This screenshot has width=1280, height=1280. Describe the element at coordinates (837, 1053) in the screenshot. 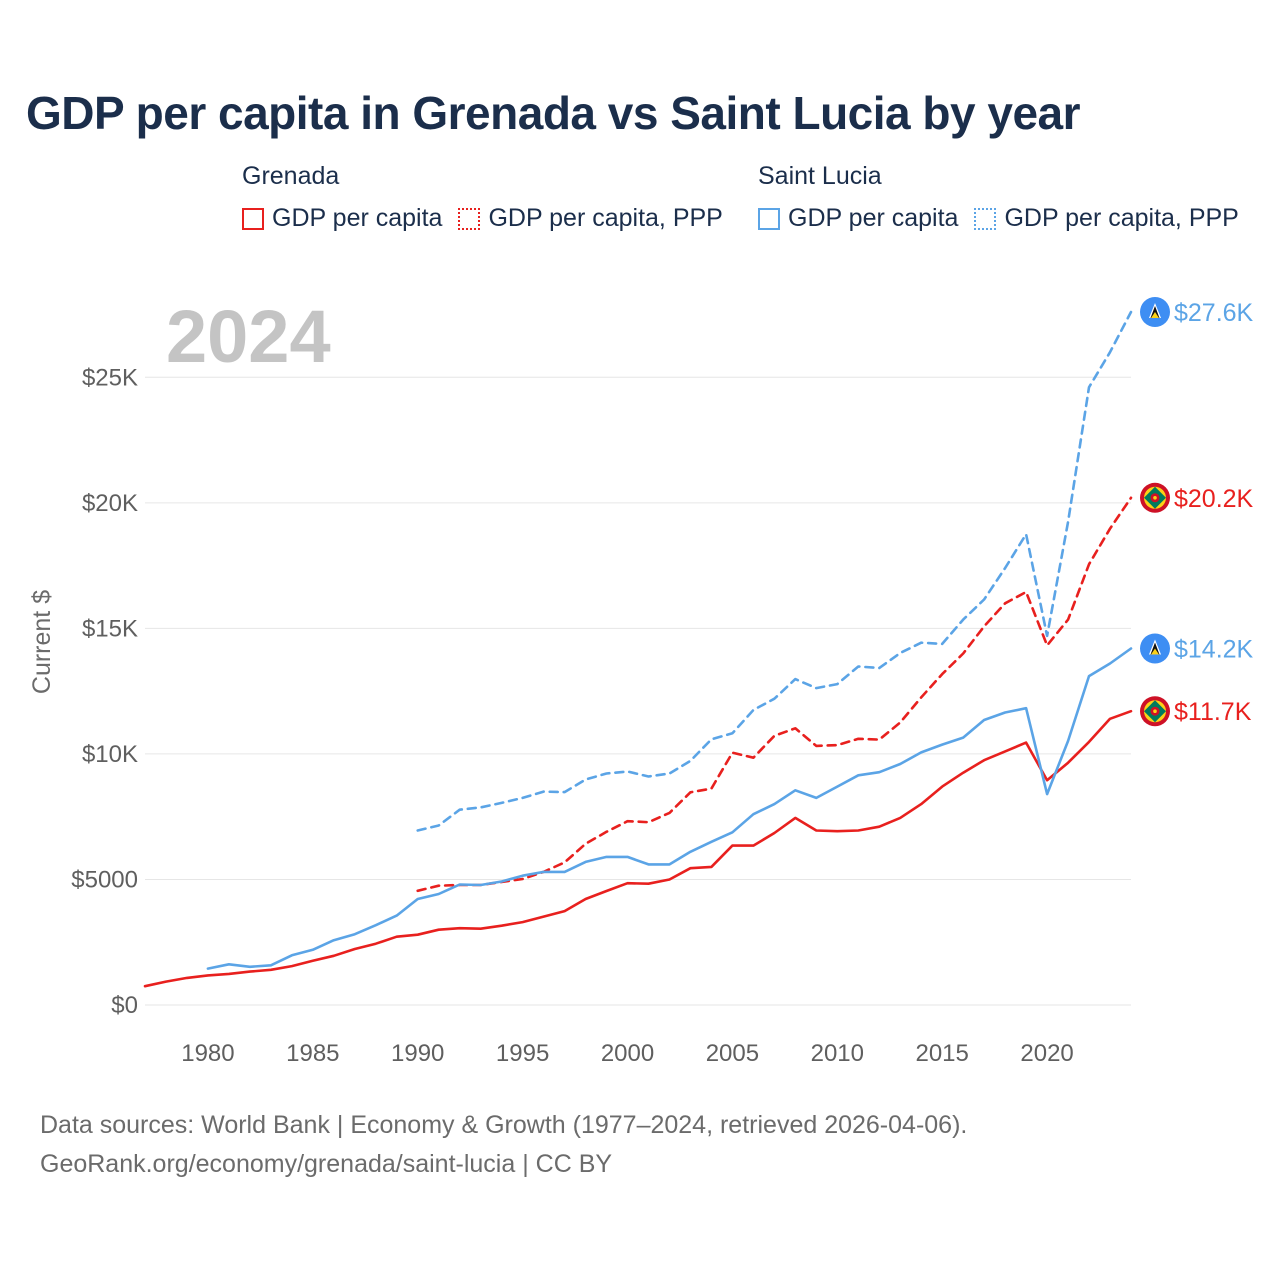

I see `x-tick-label: 2010` at that location.